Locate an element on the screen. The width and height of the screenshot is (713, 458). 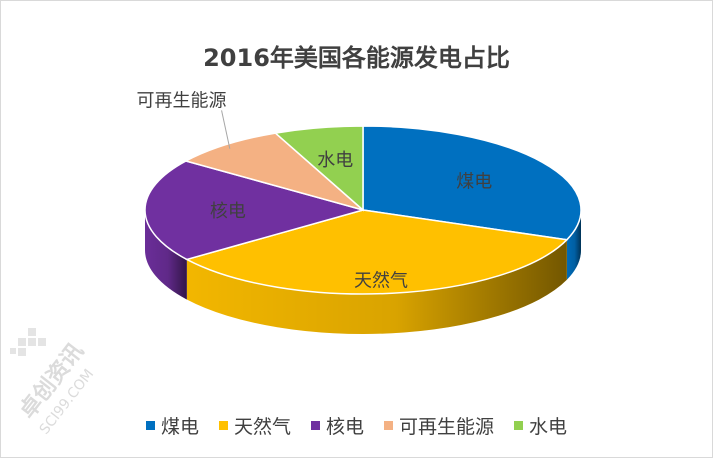
pie-label-gas: 天然气 is located at coordinates (381, 281).